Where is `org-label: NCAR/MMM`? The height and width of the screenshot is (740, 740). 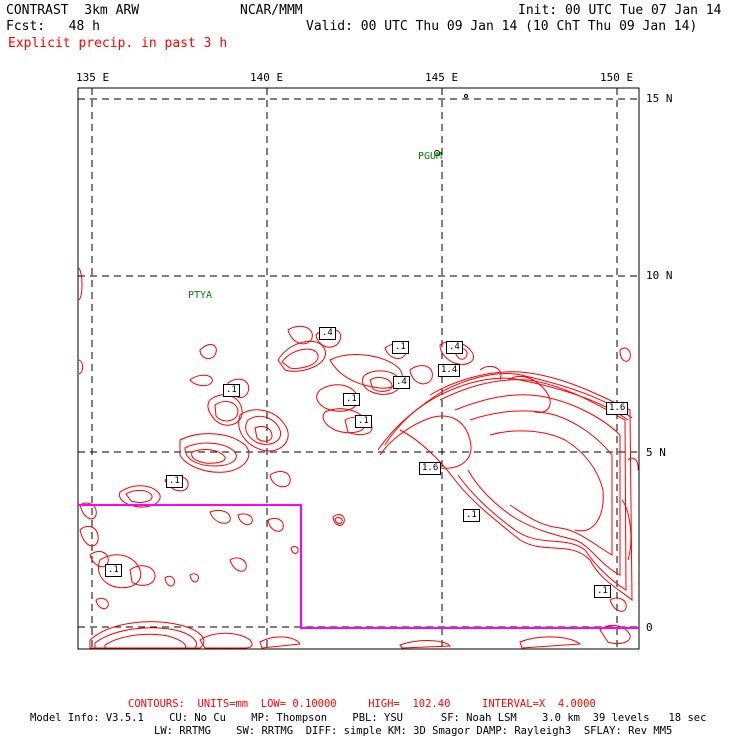
org-label: NCAR/MMM is located at coordinates (271, 10).